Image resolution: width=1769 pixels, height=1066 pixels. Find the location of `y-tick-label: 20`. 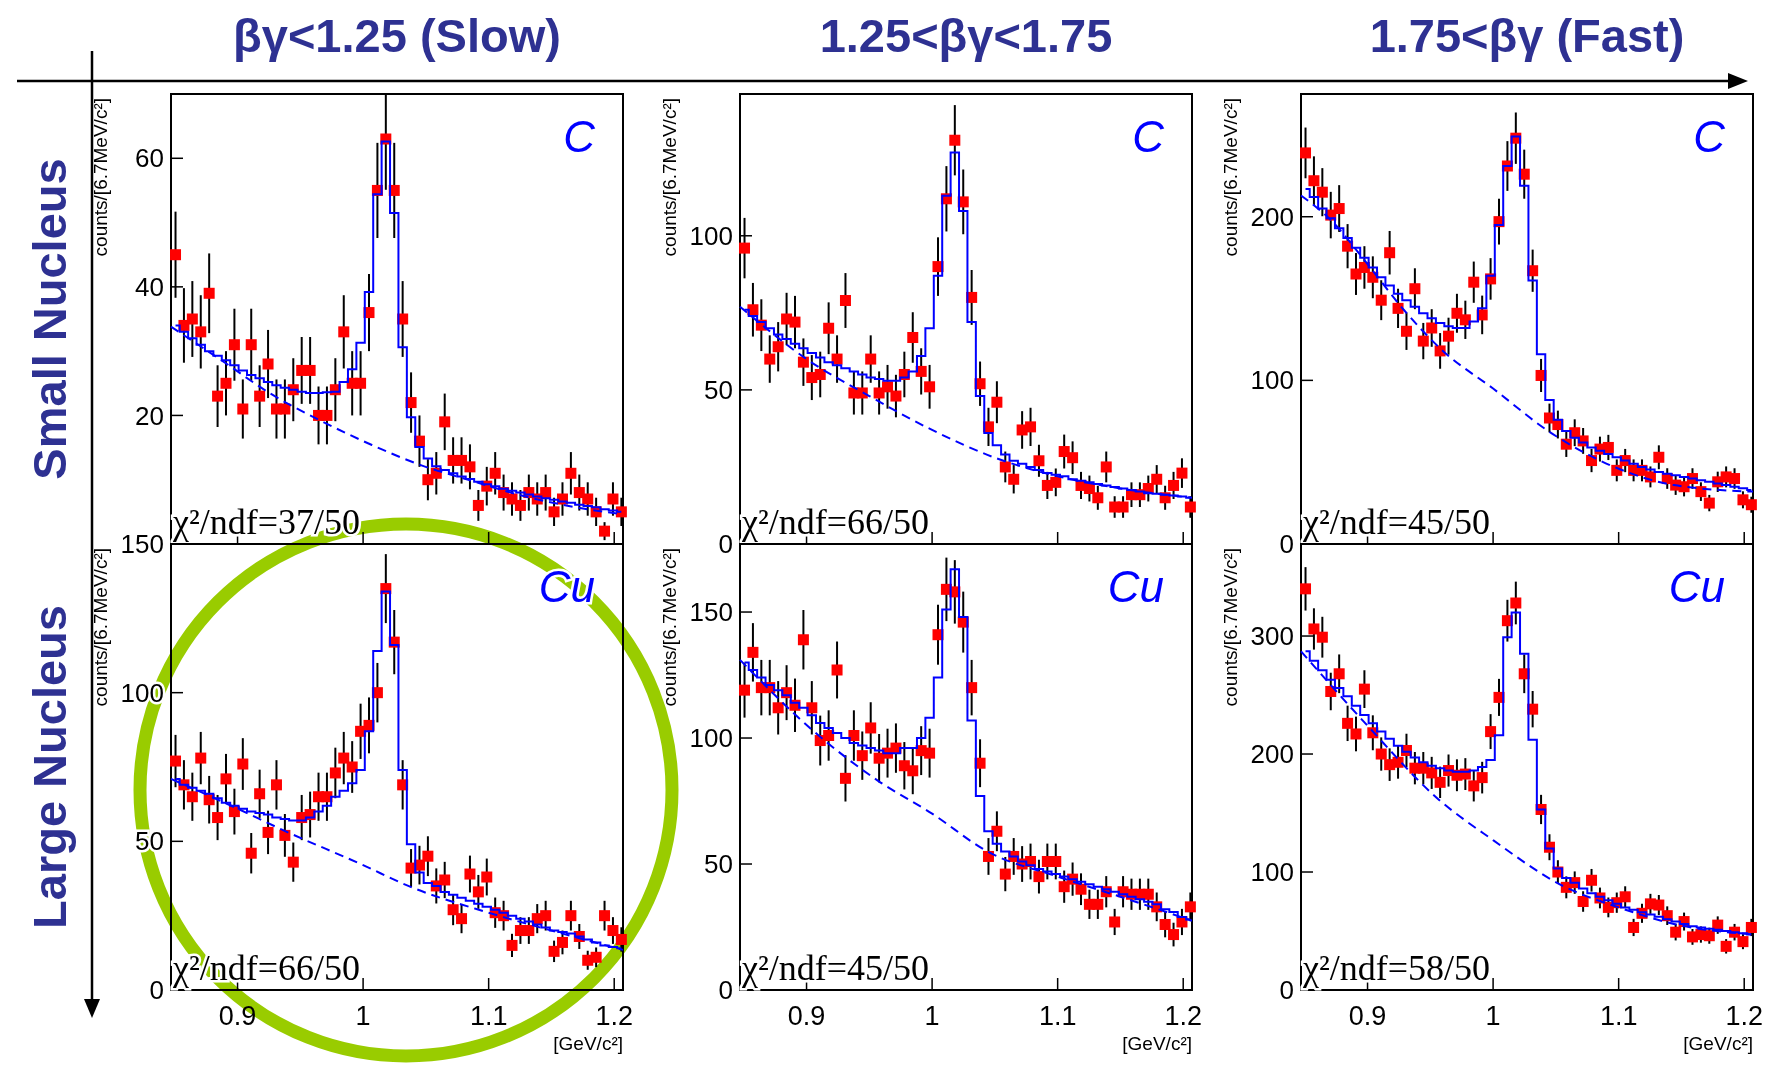

y-tick-label: 20 is located at coordinates (149, 415).